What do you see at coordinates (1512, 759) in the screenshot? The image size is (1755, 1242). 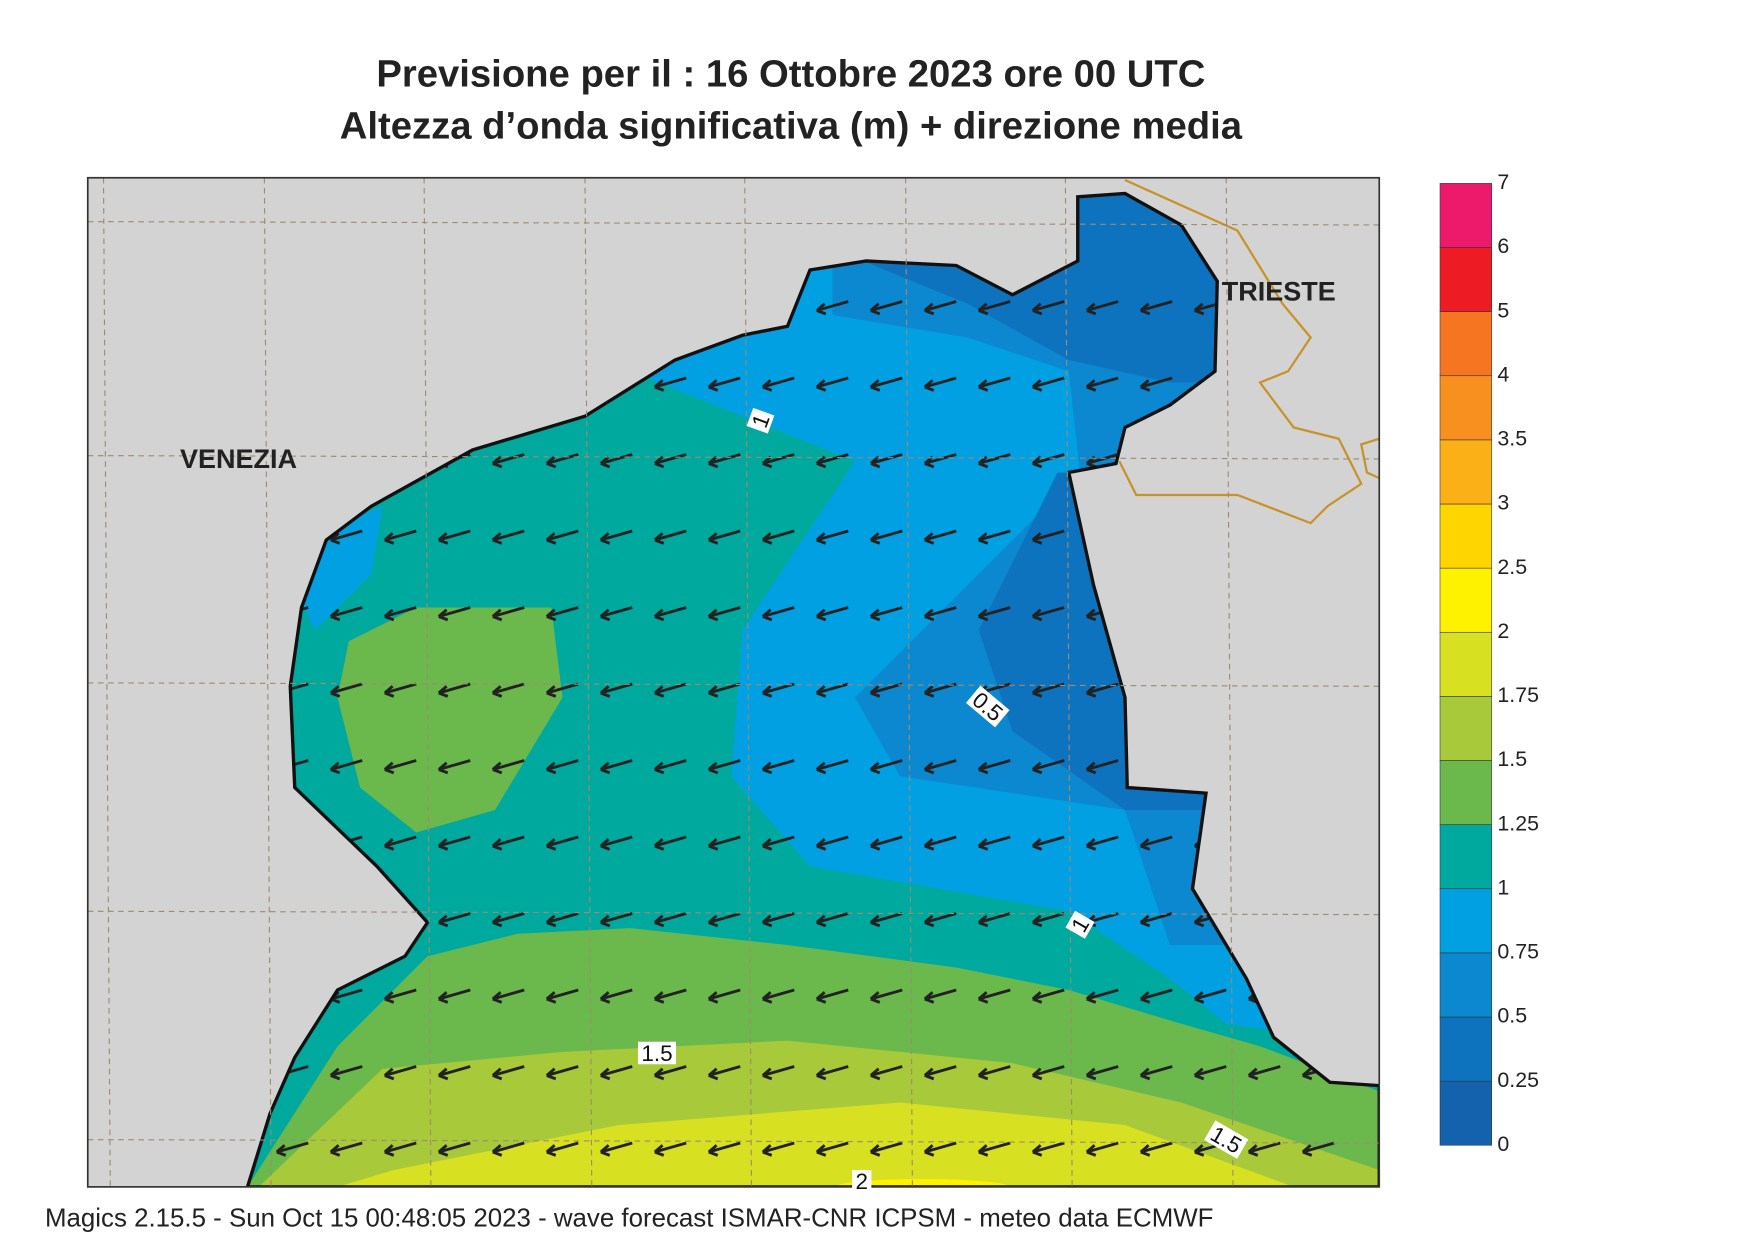 I see `colorbar-label: 1.5` at bounding box center [1512, 759].